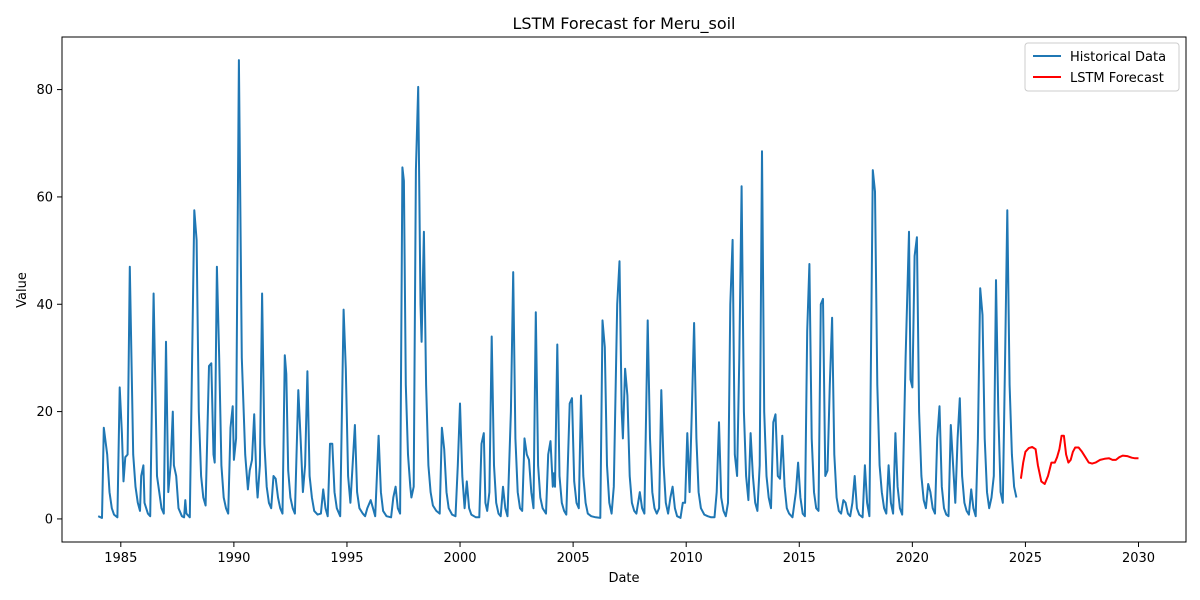 This screenshot has width=1200, height=600. Describe the element at coordinates (624, 24) in the screenshot. I see `chart-title: LSTM Forecast for Meru_soil` at that location.